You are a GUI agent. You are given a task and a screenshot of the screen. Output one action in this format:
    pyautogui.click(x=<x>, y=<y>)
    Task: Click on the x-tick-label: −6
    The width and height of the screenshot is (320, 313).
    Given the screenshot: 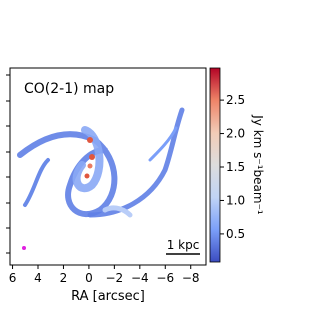 What is the action you would take?
    pyautogui.click(x=165, y=278)
    